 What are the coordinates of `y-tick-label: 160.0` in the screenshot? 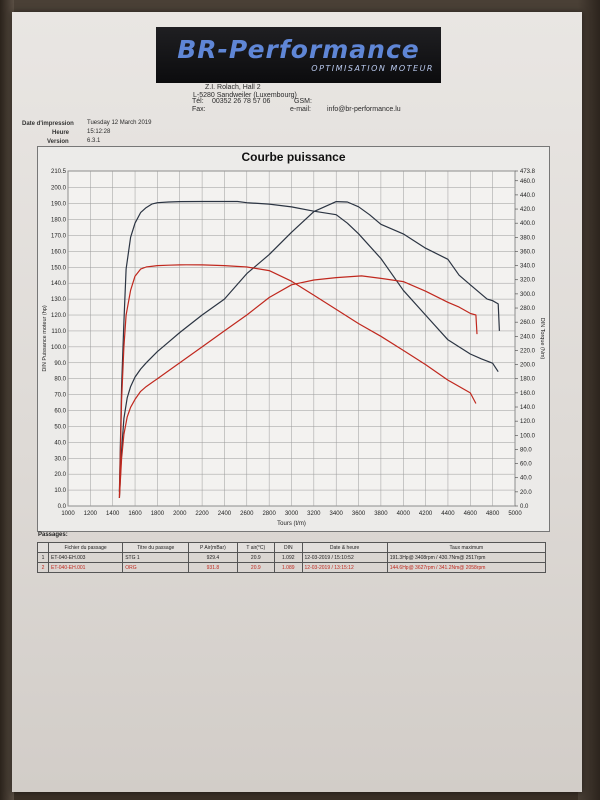 It's located at (59, 252).